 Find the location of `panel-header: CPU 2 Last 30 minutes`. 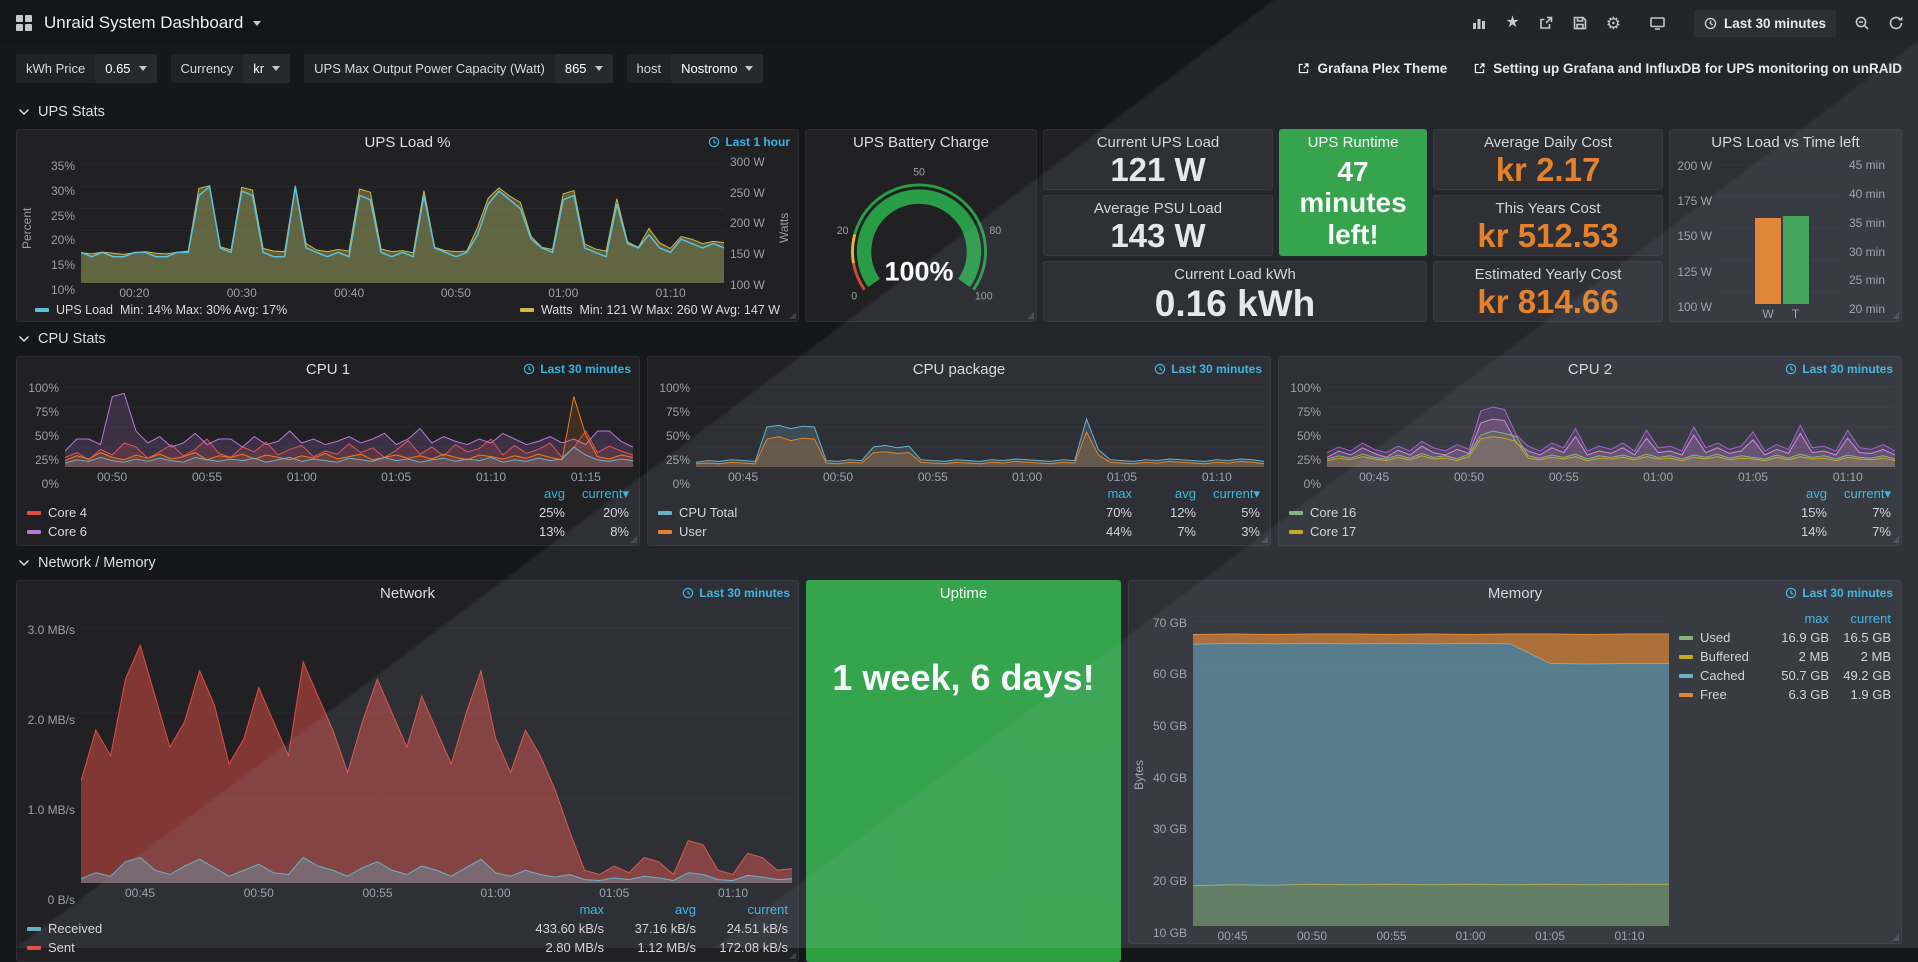

panel-header: CPU 2 Last 30 minutes is located at coordinates (1590, 369).